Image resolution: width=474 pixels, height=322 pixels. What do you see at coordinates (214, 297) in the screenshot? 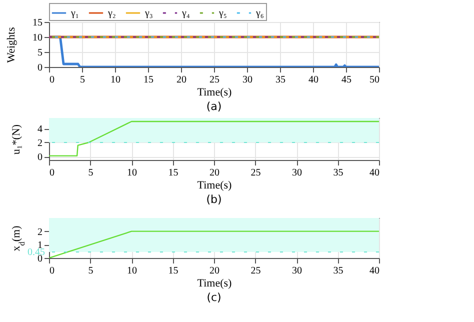
I see `text: (c)` at bounding box center [214, 297].